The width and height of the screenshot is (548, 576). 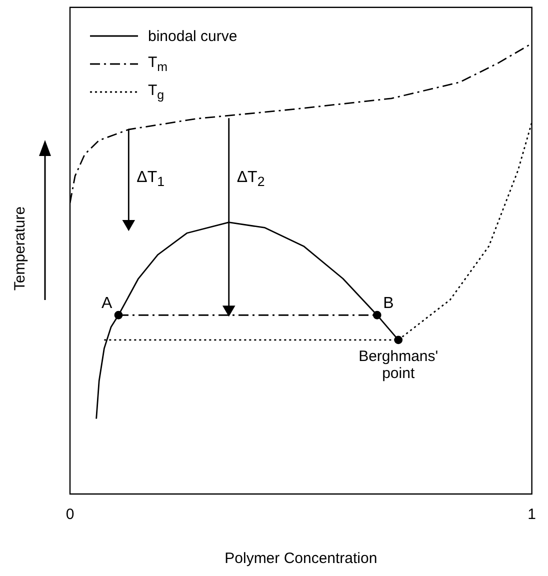 I want to click on annotation: A, so click(x=106, y=304).